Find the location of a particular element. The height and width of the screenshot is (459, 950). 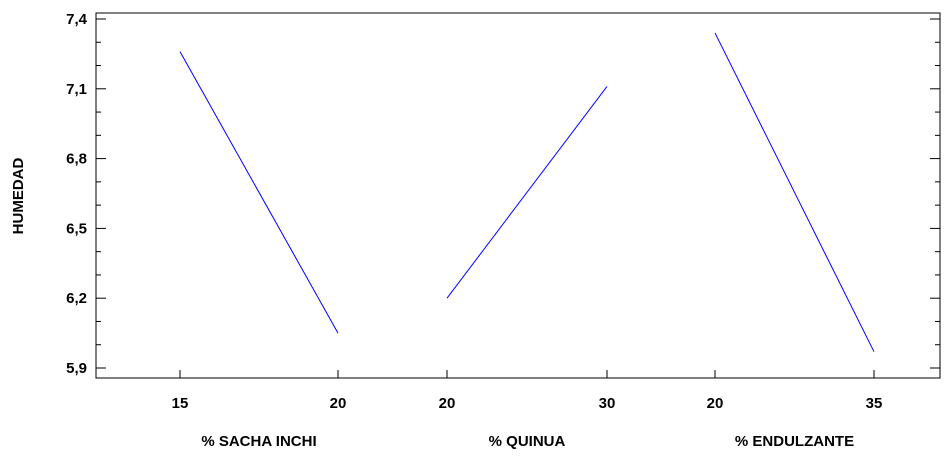

y-tick-label: 7,1 is located at coordinates (76, 89).